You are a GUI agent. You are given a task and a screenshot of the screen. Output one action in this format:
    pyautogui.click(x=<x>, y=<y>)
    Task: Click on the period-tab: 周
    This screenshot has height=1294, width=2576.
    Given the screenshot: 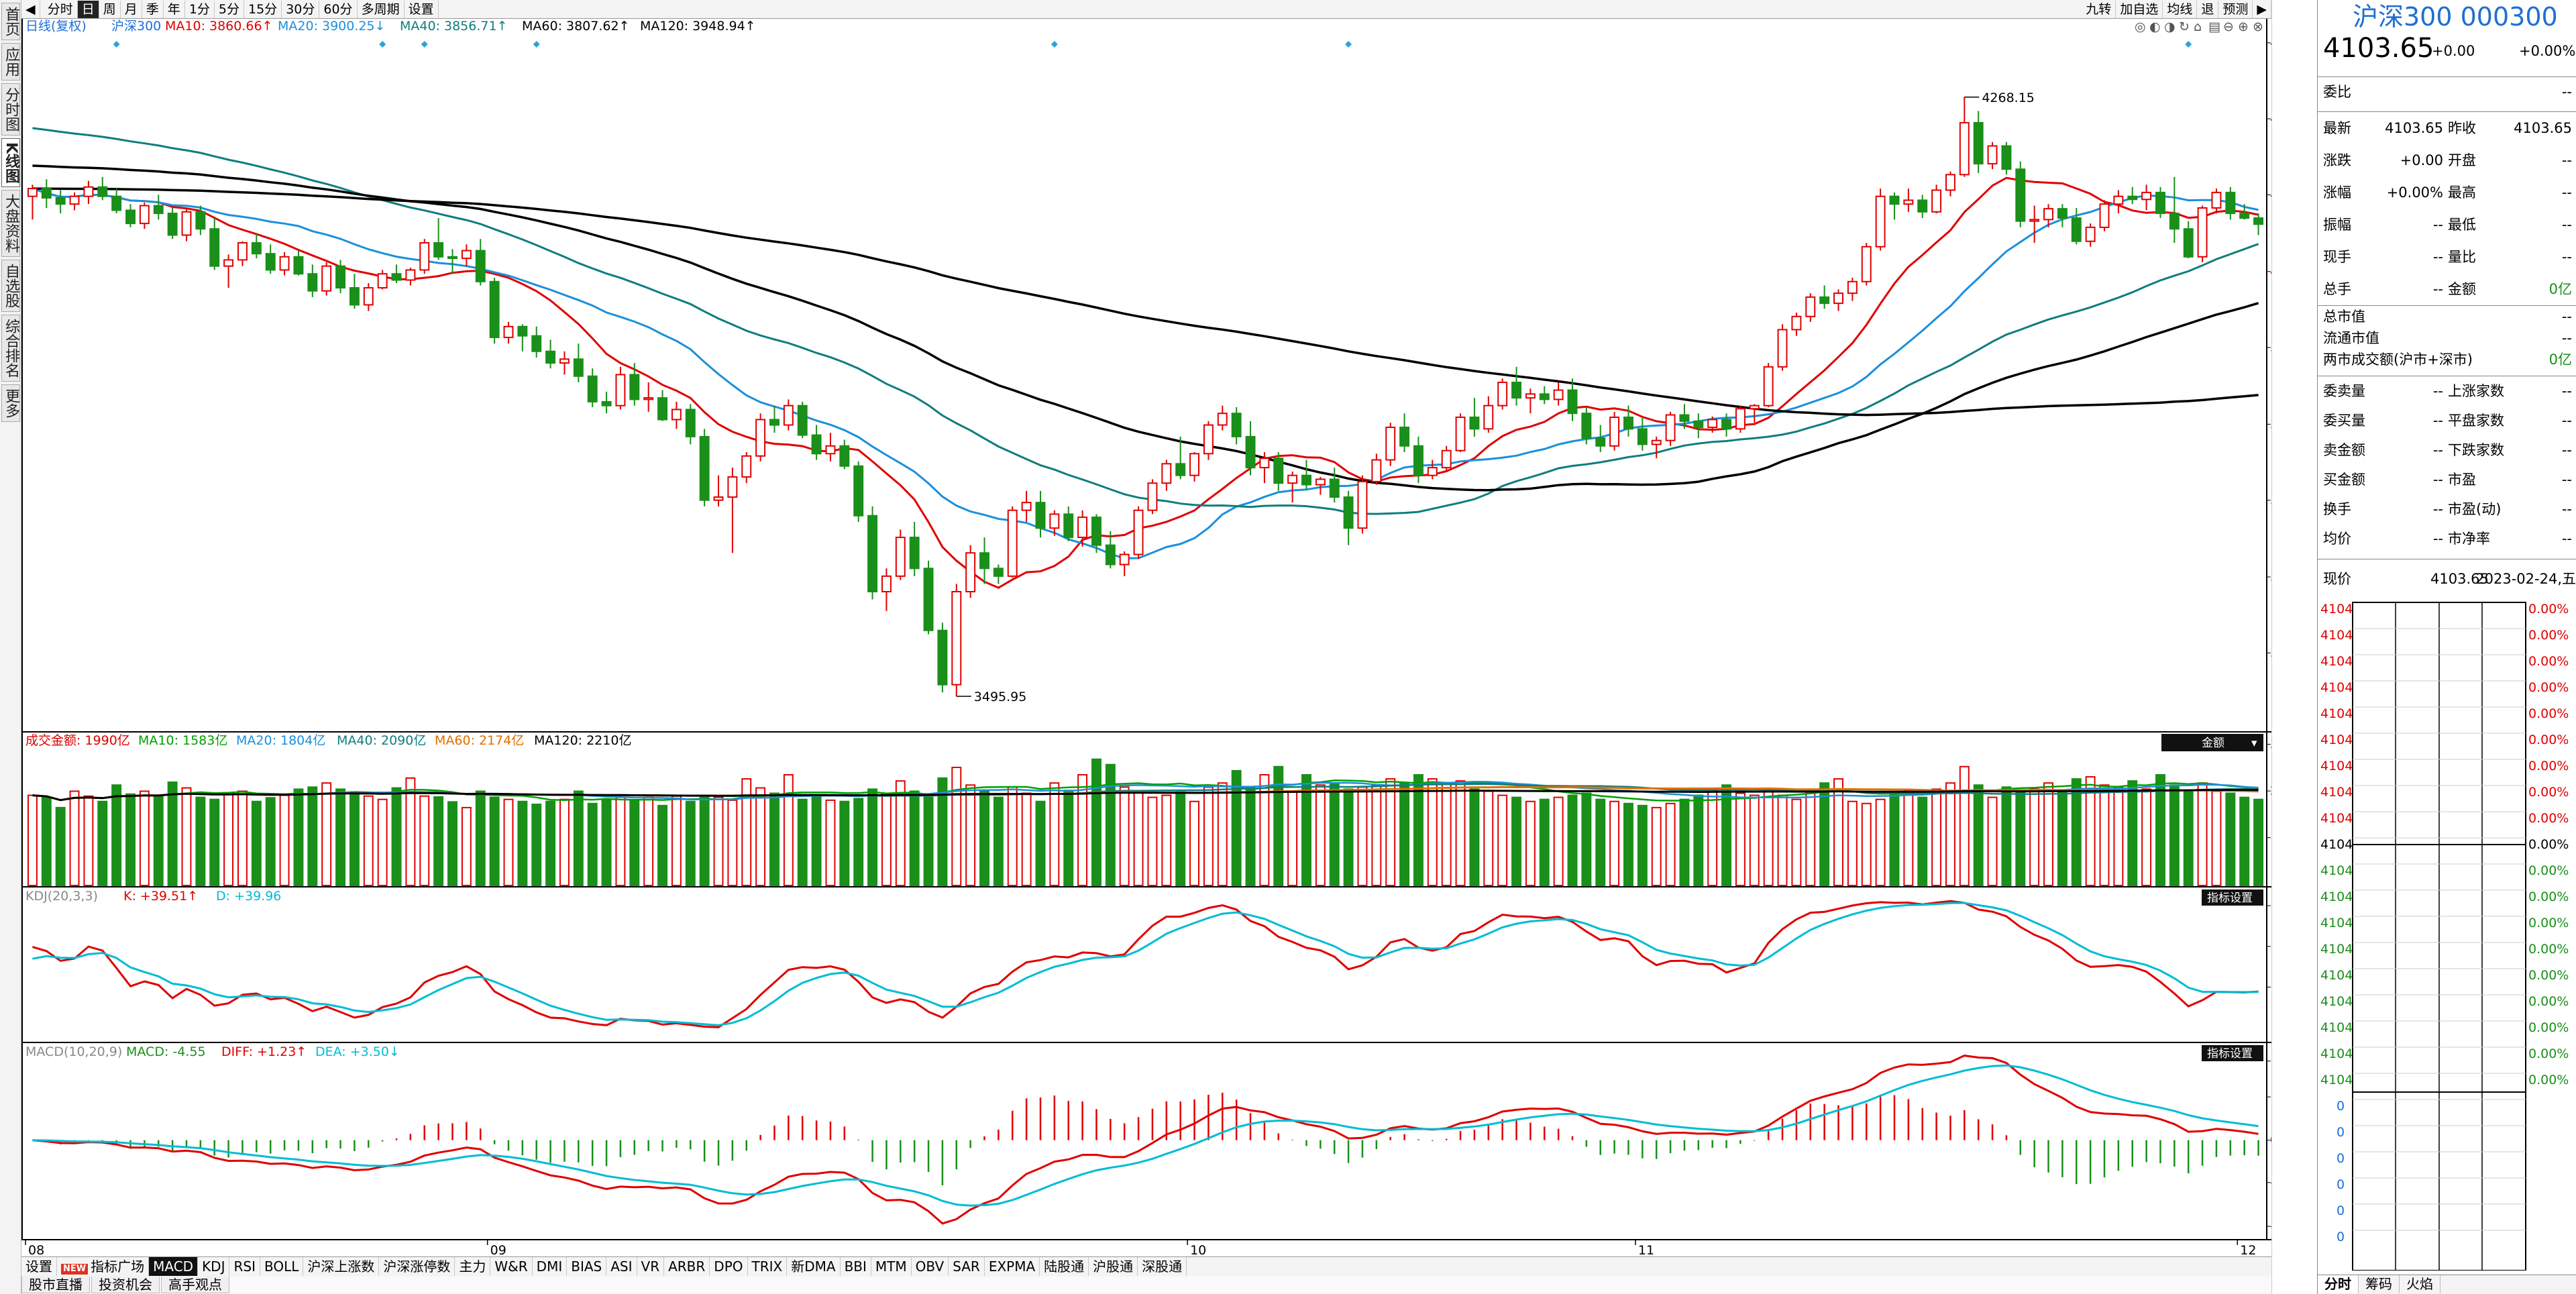 What is the action you would take?
    pyautogui.click(x=110, y=9)
    